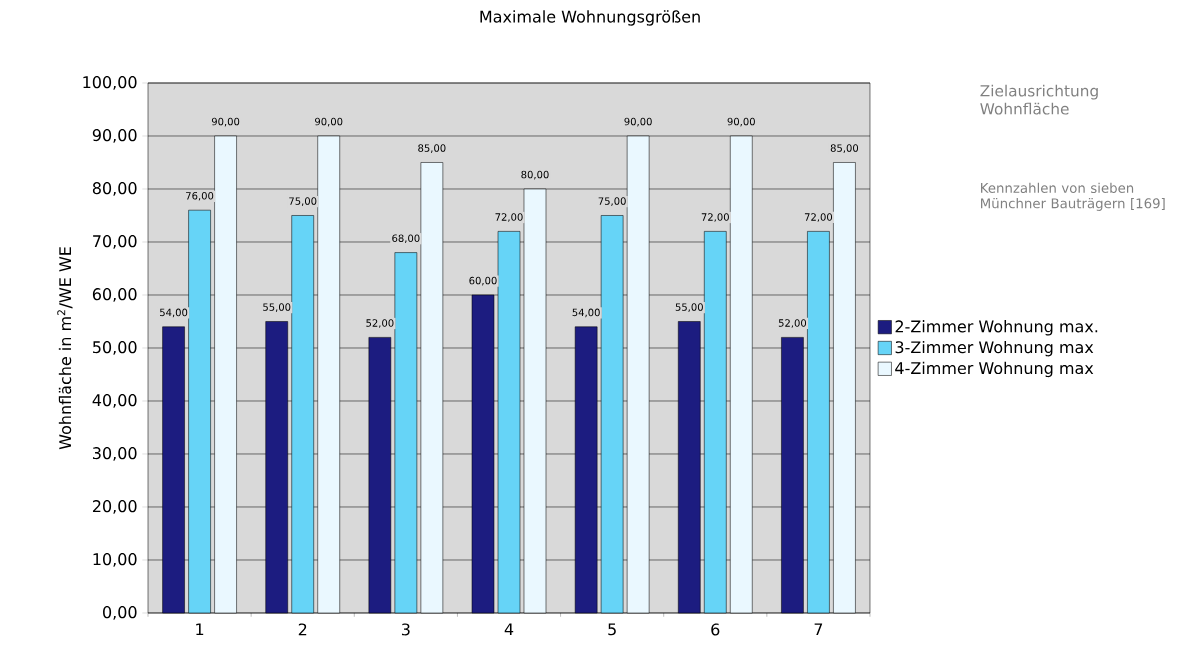 The image size is (1182, 656). What do you see at coordinates (115, 348) in the screenshot?
I see `y-tick-label: 50,00` at bounding box center [115, 348].